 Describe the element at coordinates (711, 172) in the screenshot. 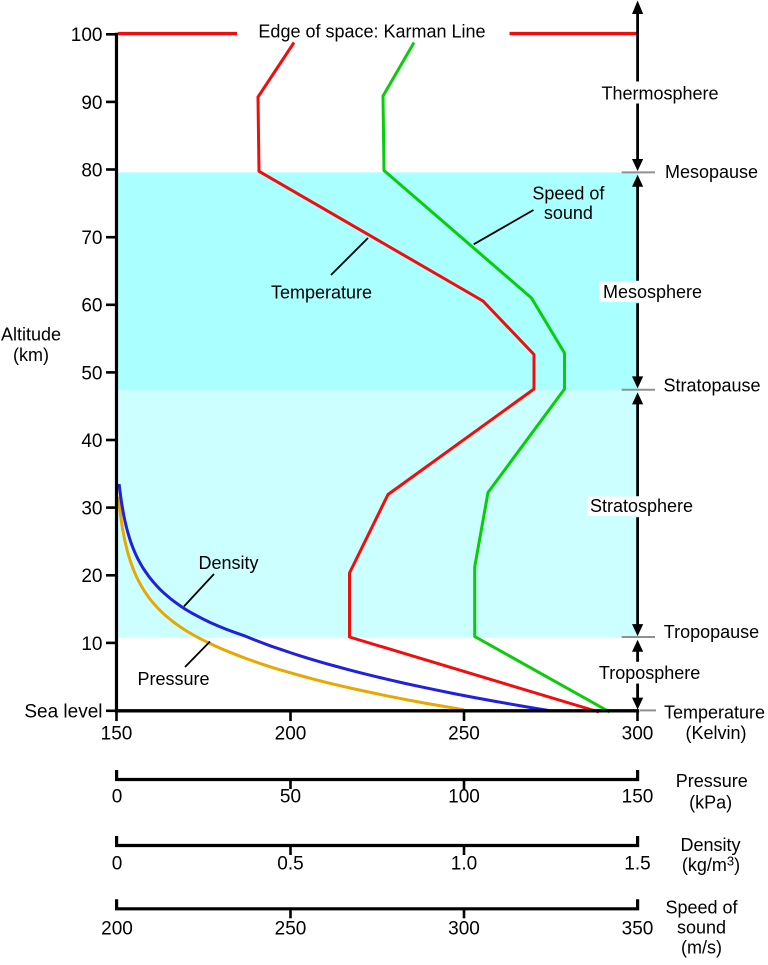

I see `svg-text: Mesopause` at that location.